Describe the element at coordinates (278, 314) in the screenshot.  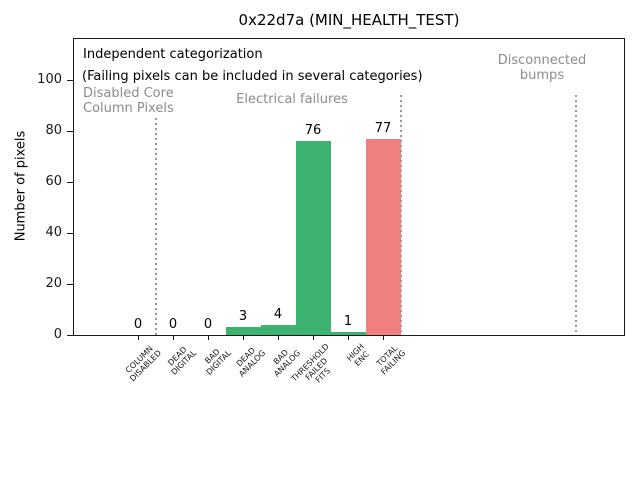
I see `bar-value-label: 4` at that location.